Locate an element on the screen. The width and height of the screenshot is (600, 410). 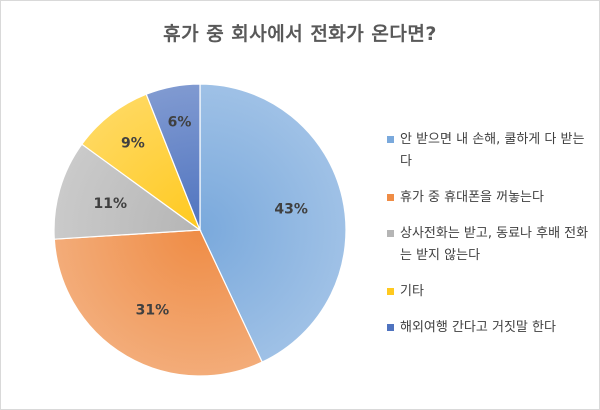
slice-value-label: 31% is located at coordinates (153, 310).